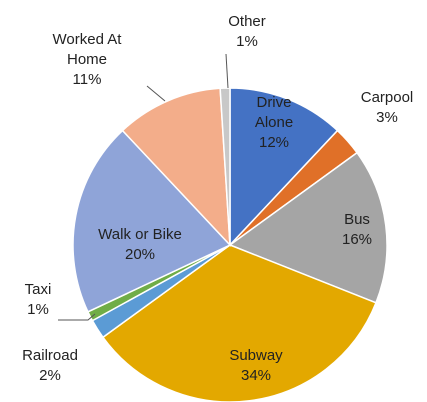 This screenshot has height=402, width=427. Describe the element at coordinates (38, 289) in the screenshot. I see `category-label: Taxi` at that location.